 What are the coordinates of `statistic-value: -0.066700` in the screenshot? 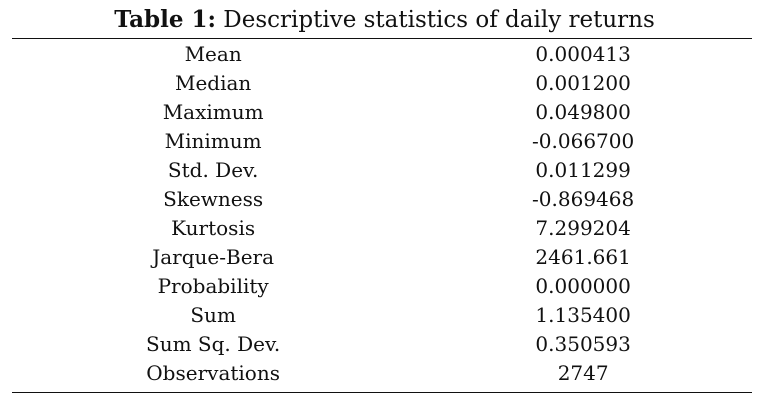 It's located at (583, 141).